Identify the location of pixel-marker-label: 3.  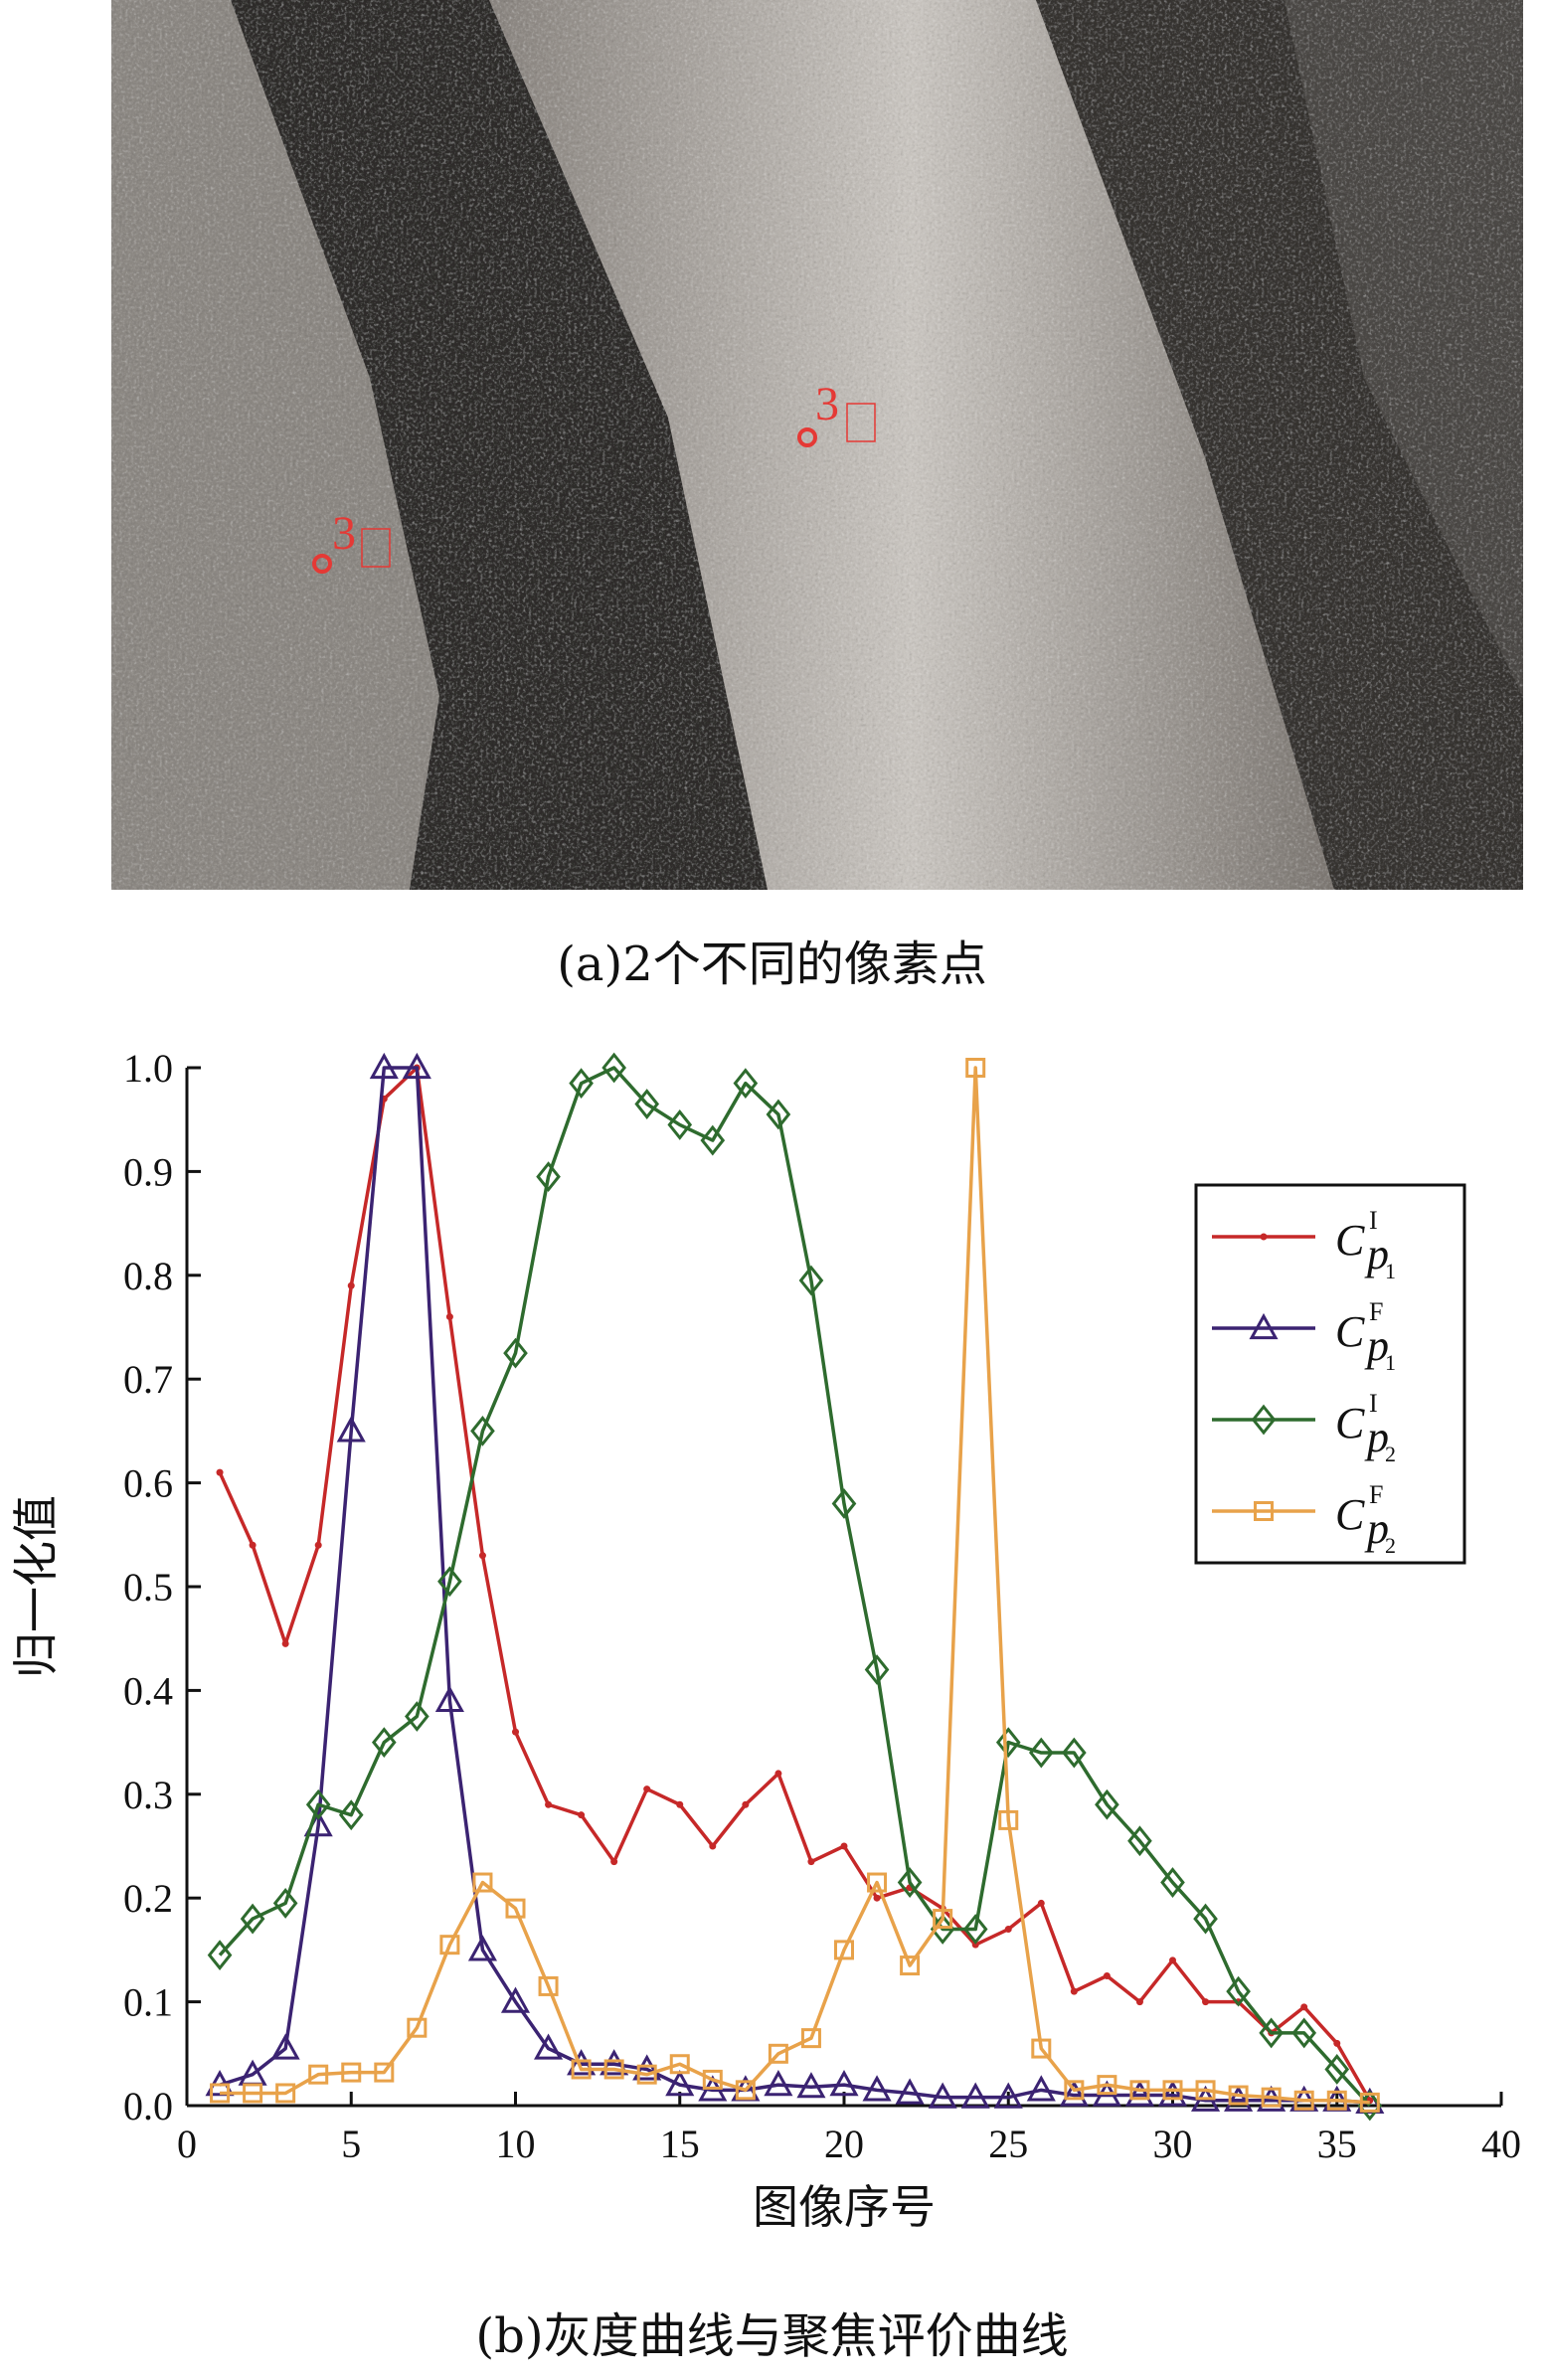
(827, 404).